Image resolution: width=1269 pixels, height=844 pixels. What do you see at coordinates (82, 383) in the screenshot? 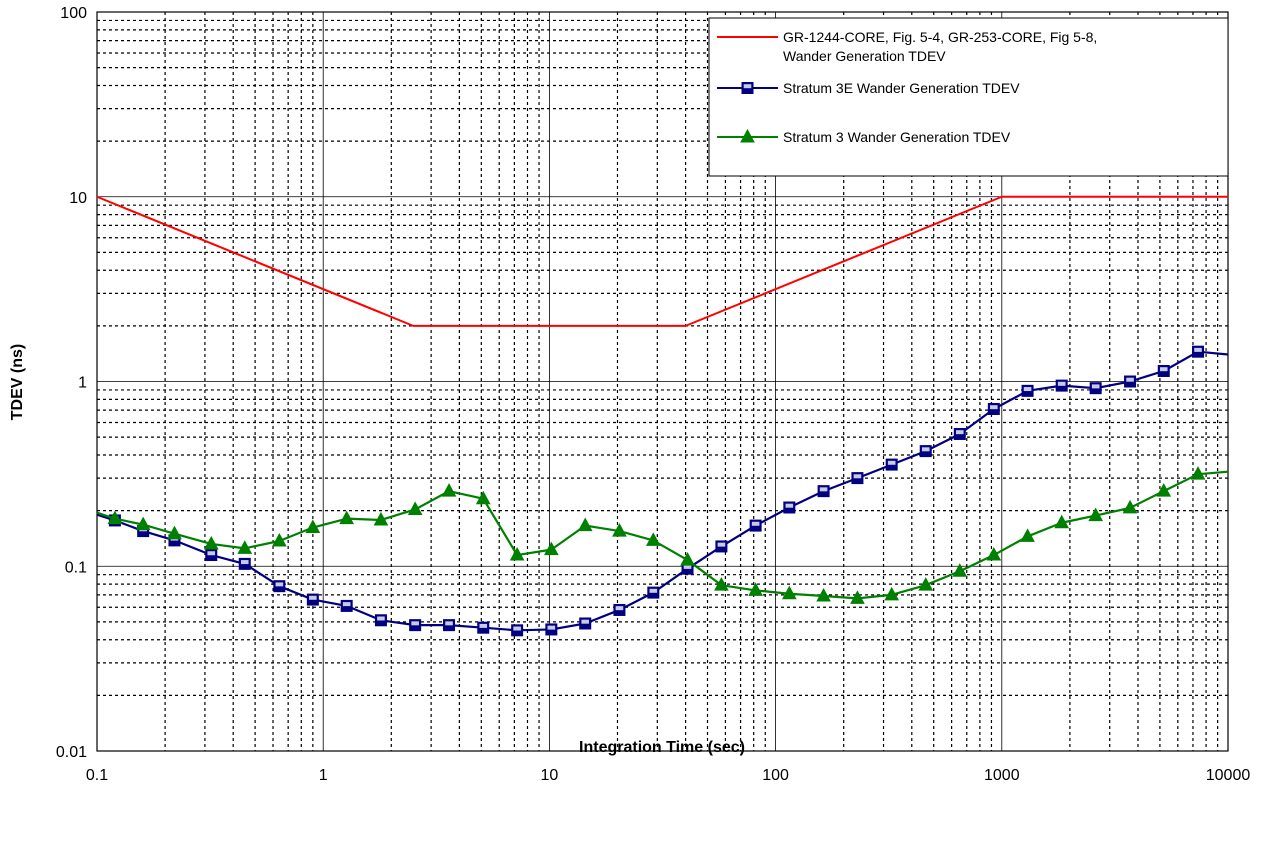
I see `y-tick-label: 1` at bounding box center [82, 383].